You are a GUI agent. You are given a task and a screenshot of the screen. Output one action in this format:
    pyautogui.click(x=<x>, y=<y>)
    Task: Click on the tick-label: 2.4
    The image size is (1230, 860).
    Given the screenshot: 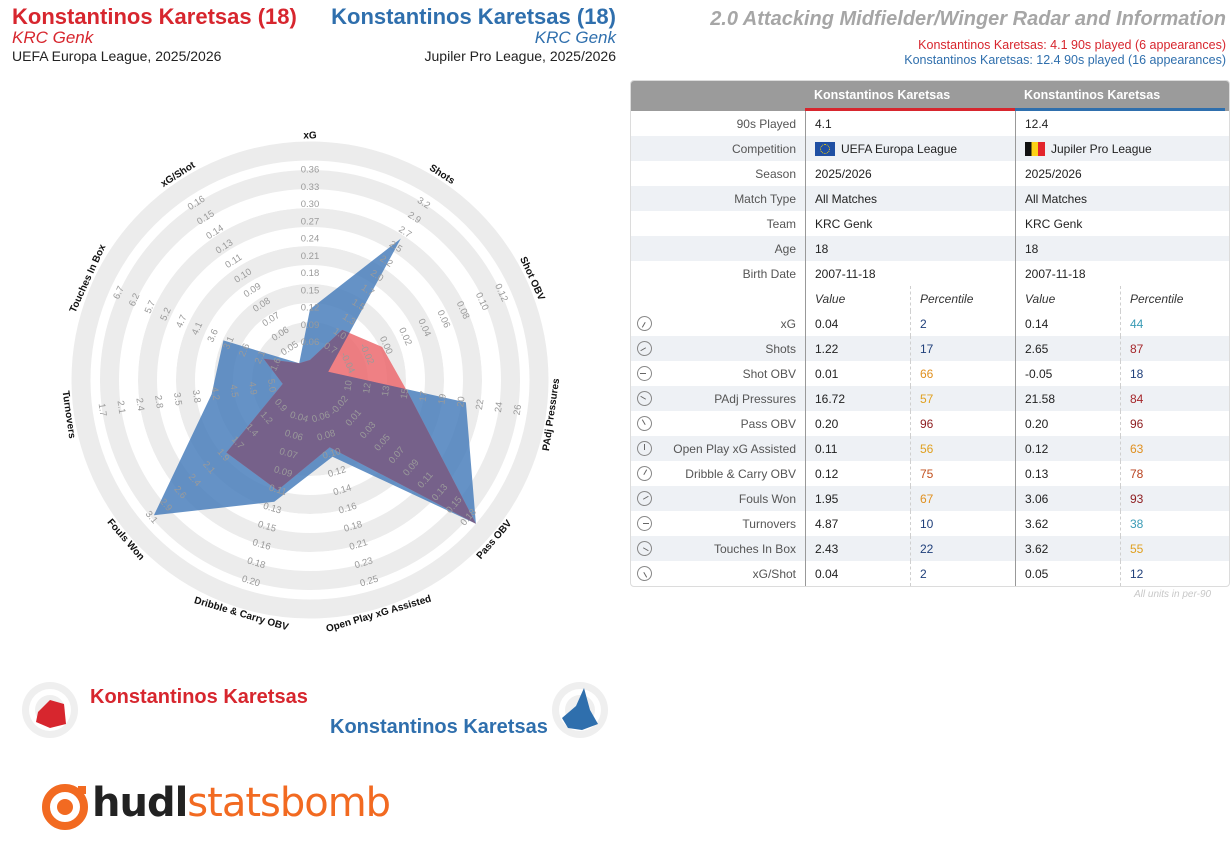 What is the action you would take?
    pyautogui.click(x=139, y=404)
    